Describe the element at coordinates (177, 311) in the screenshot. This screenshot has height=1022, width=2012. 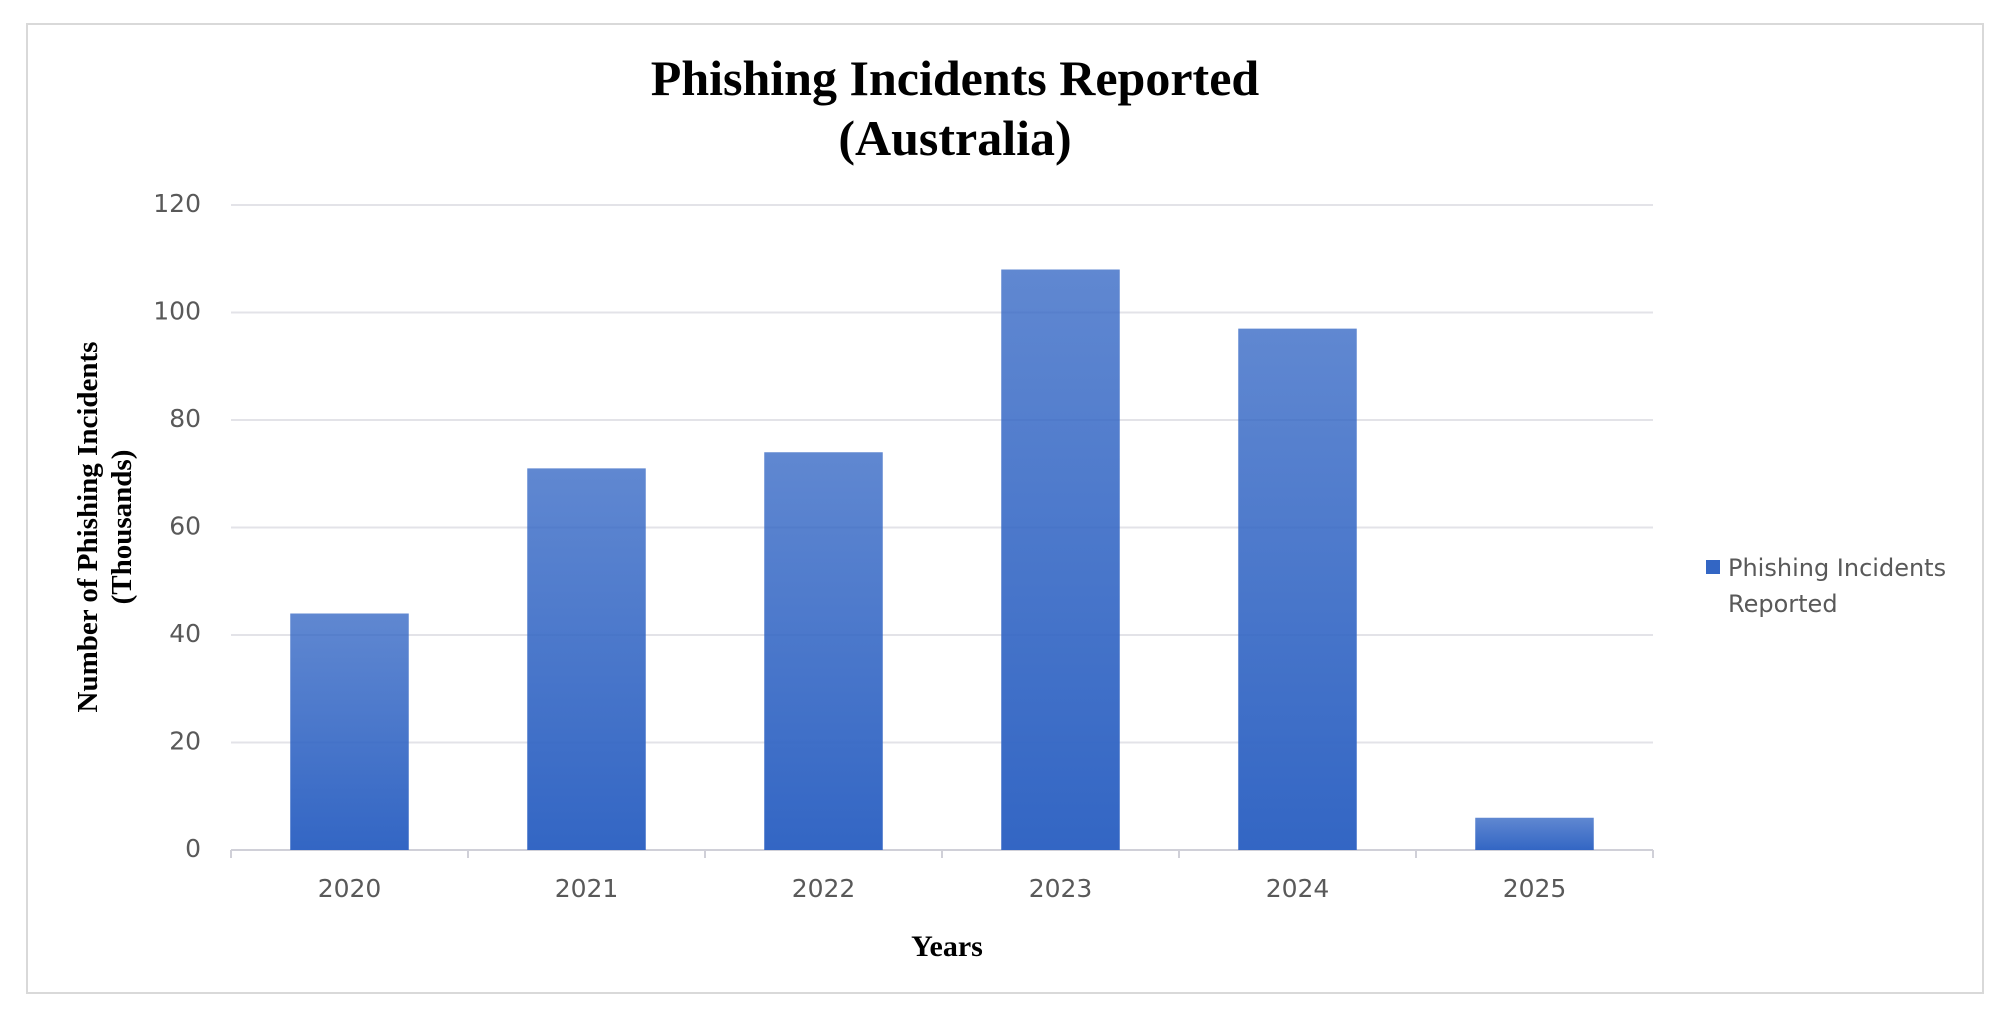
I see `y-tick-label: 100` at that location.